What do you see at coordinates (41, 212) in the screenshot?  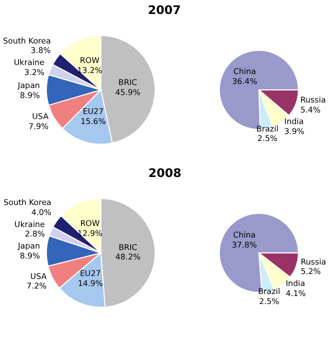 I see `data-label: 4.0%` at bounding box center [41, 212].